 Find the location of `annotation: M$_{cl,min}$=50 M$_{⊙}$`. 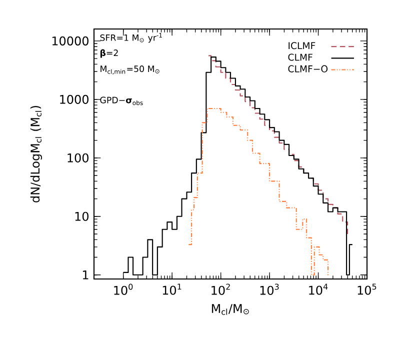

annotation: M$_{cl,min}$=50 M$_{⊙}$ is located at coordinates (130, 70).